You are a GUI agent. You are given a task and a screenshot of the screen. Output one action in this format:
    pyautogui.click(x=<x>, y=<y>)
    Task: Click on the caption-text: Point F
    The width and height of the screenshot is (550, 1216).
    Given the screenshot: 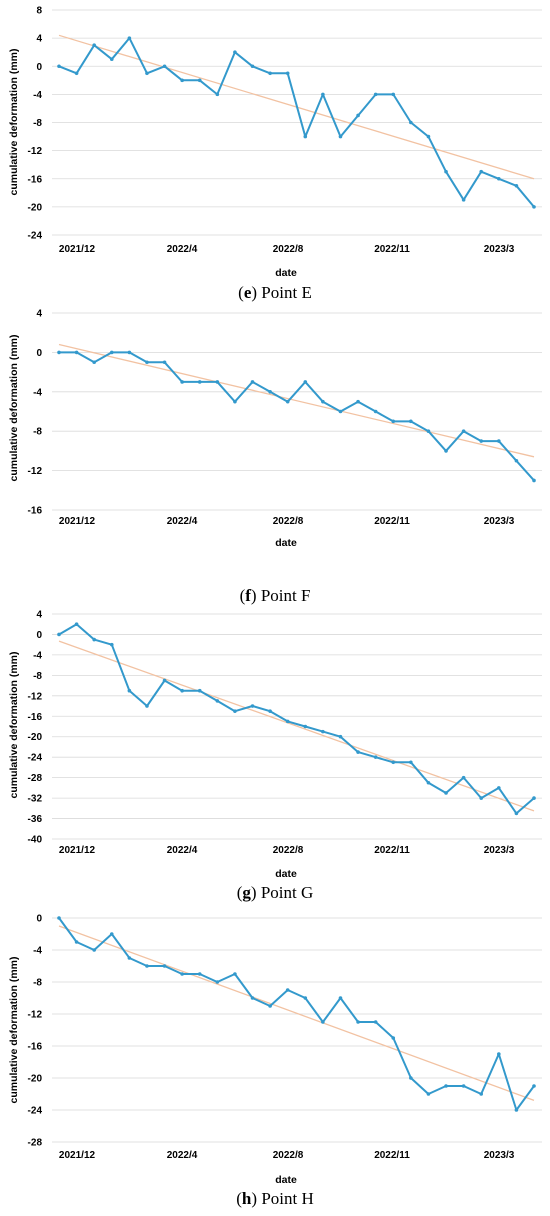 What is the action you would take?
    pyautogui.click(x=285, y=595)
    